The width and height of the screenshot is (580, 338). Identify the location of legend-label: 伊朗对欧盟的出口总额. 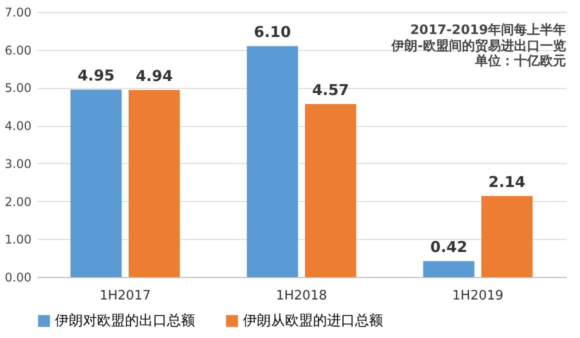
(125, 321).